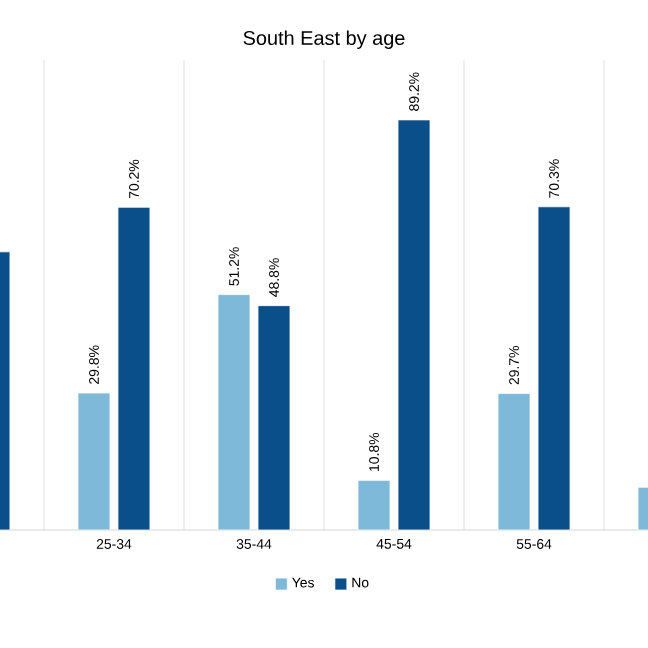 Image resolution: width=648 pixels, height=648 pixels. What do you see at coordinates (324, 39) in the screenshot?
I see `chart-title: South East by age` at bounding box center [324, 39].